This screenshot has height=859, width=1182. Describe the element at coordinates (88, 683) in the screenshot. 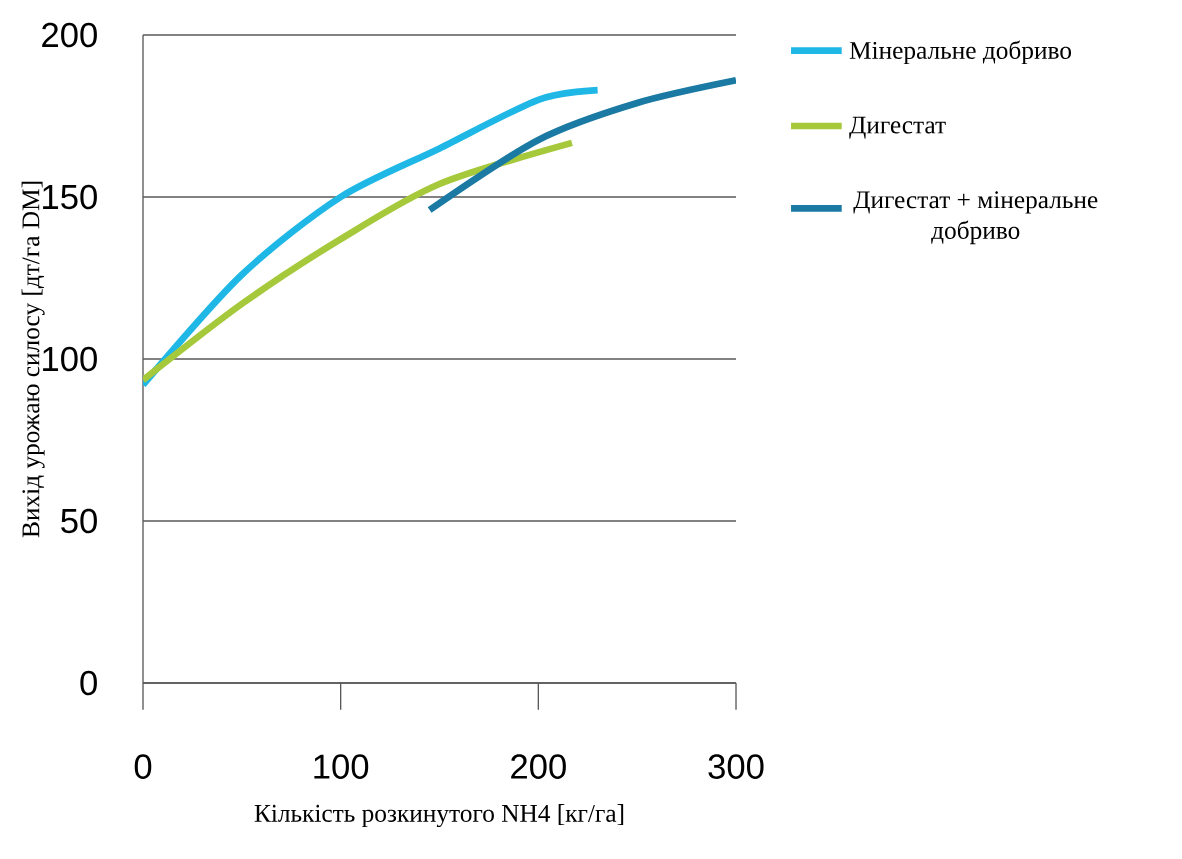

I see `y-tick-label: 0` at that location.